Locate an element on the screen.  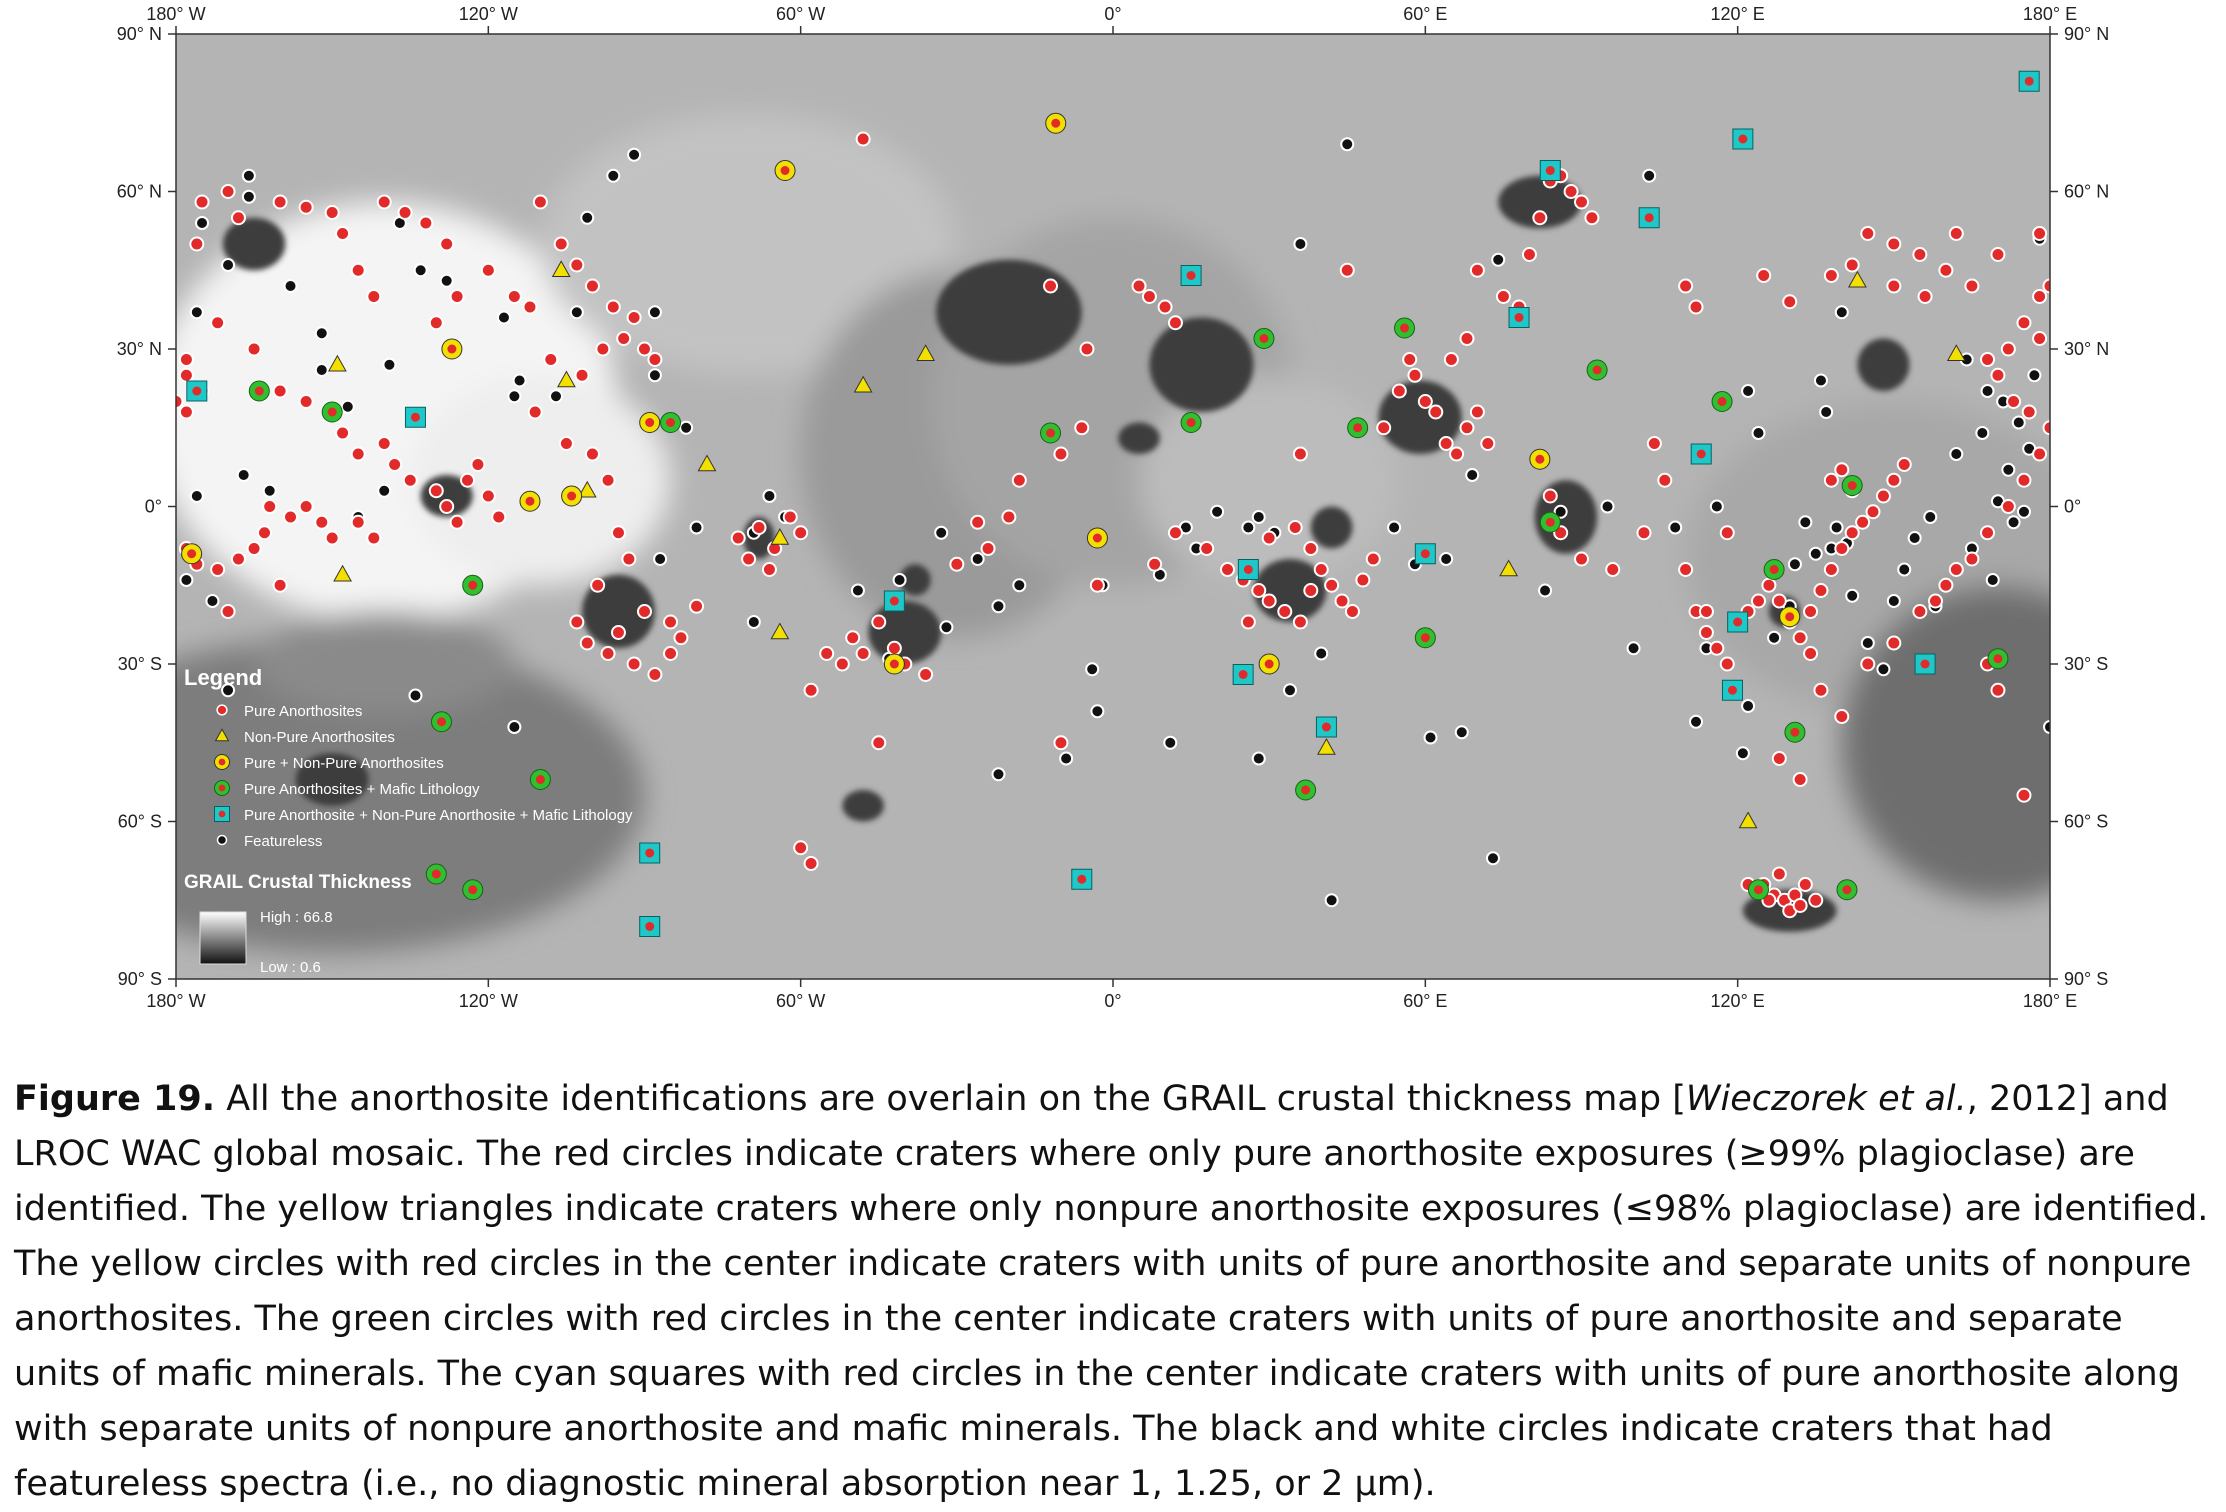
lon-tick-label: 180° E is located at coordinates (2050, 14).